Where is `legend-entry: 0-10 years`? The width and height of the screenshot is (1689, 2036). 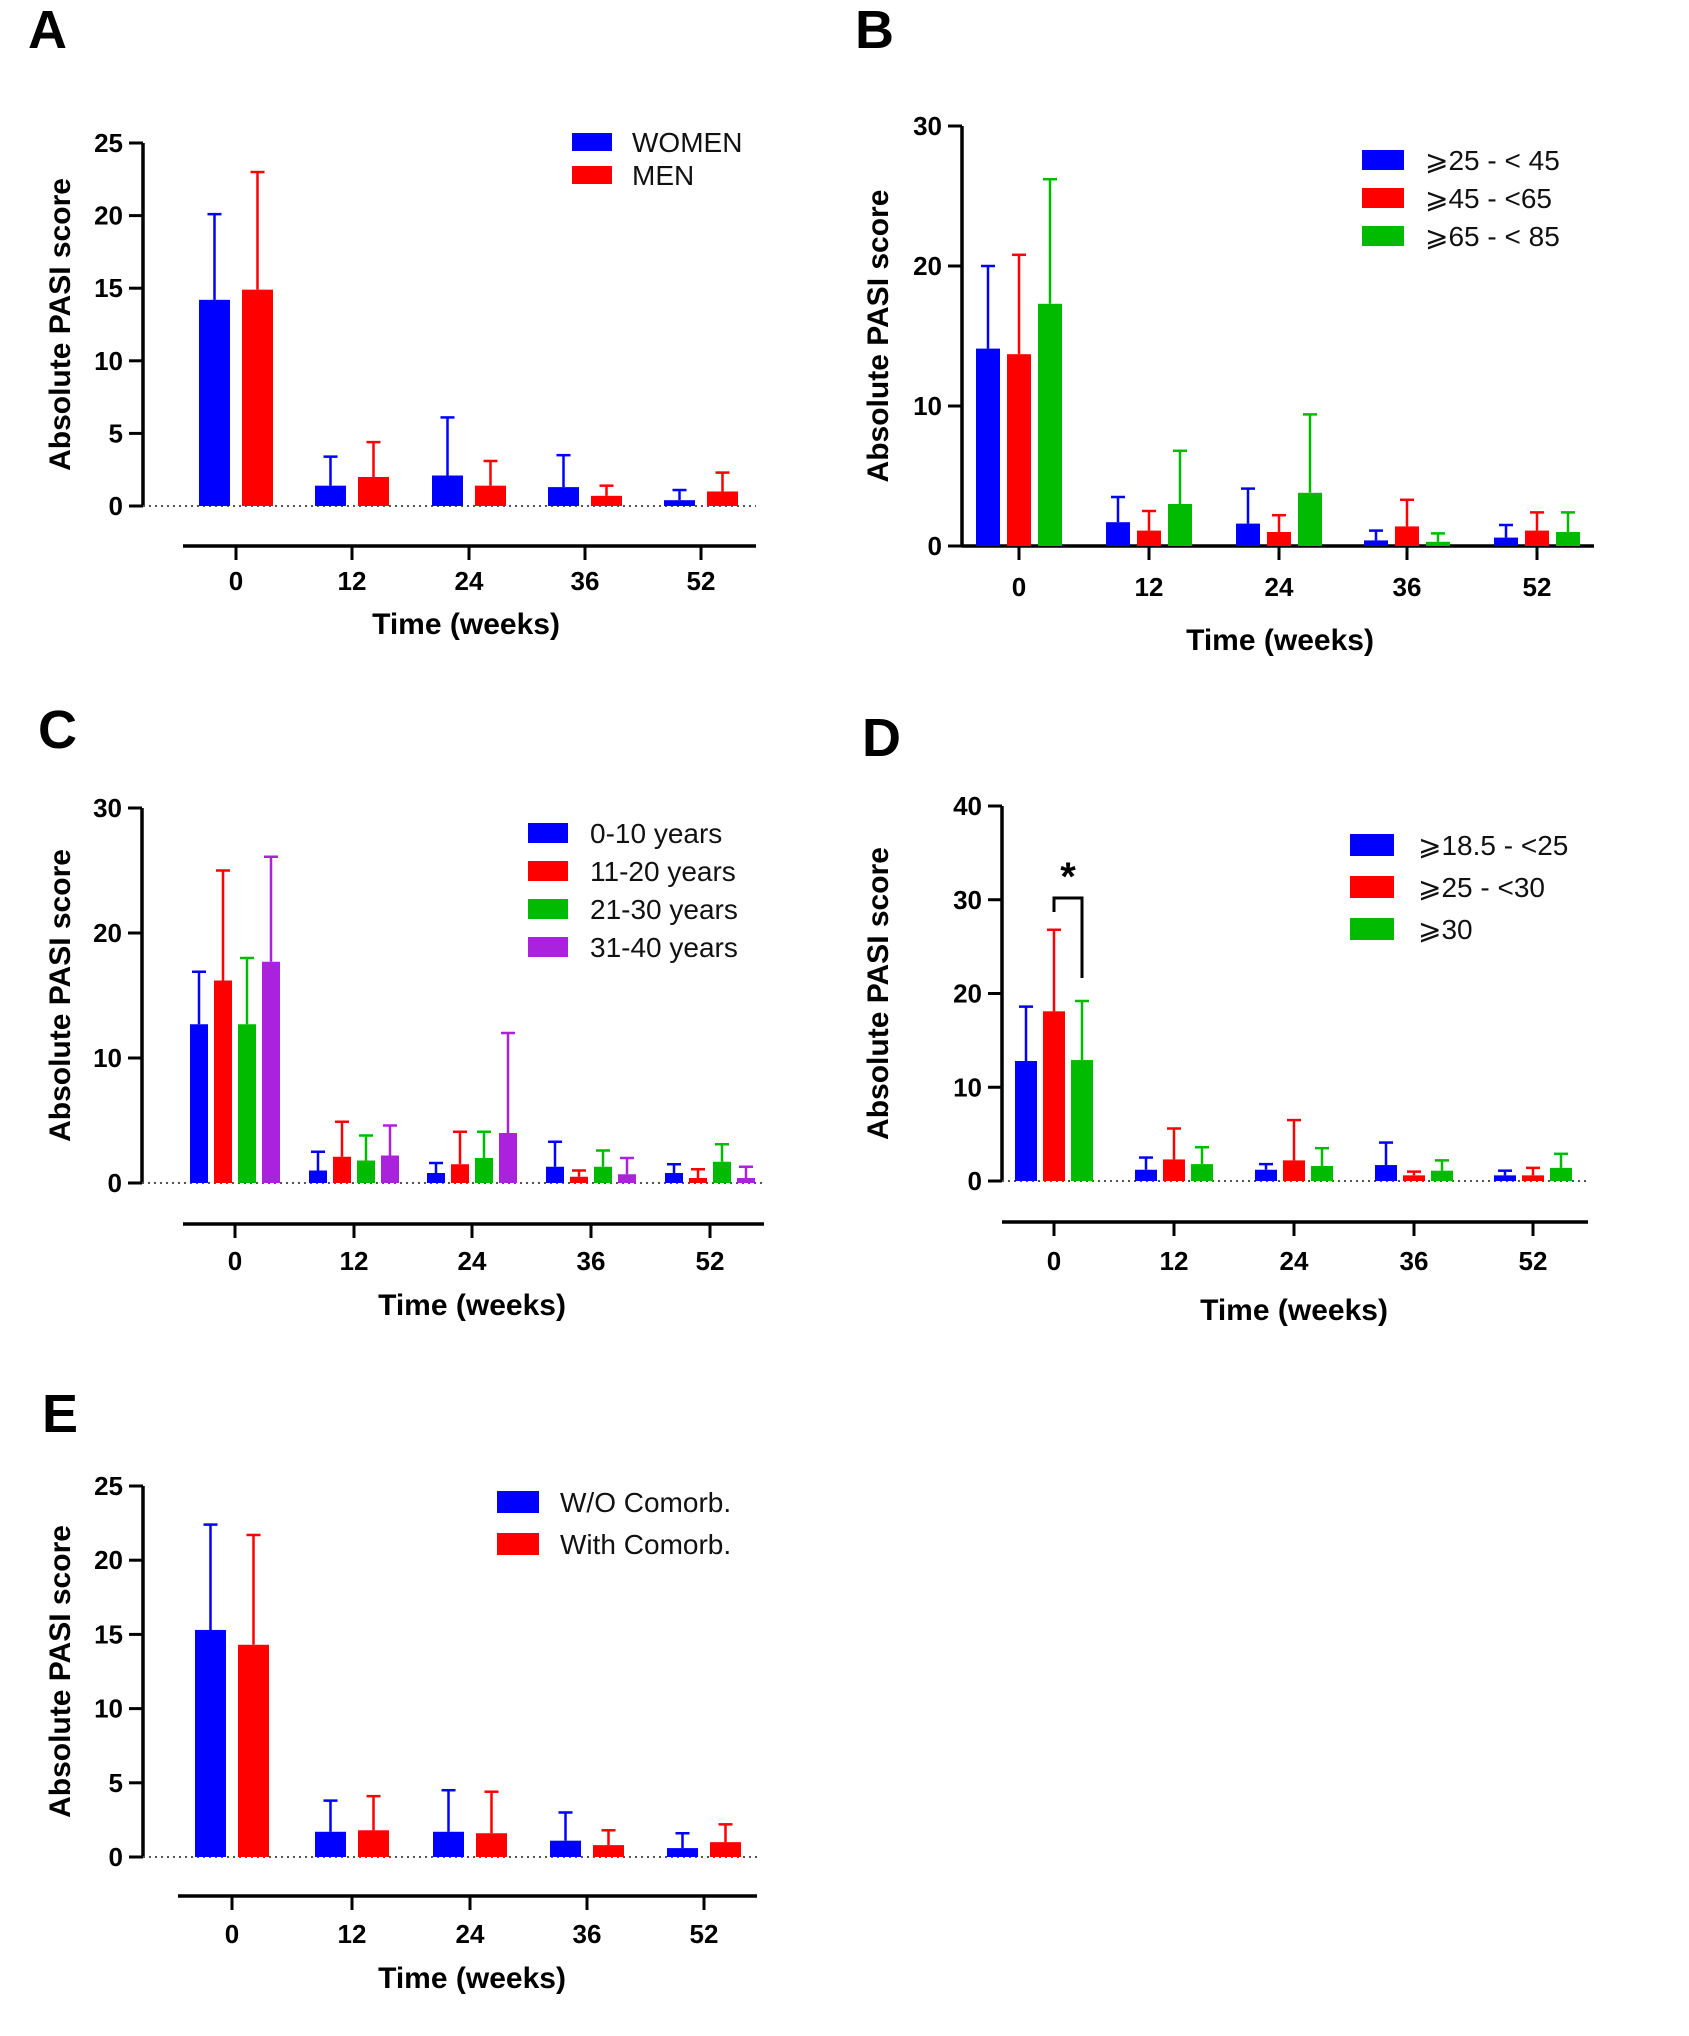 legend-entry: 0-10 years is located at coordinates (656, 833).